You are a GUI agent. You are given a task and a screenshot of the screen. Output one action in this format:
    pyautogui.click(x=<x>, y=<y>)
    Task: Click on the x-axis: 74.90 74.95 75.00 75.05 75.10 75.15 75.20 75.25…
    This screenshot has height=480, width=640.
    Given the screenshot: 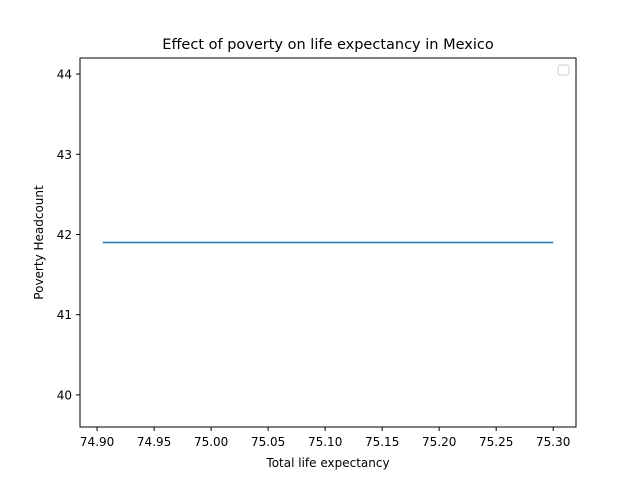 What is the action you would take?
    pyautogui.click(x=325, y=438)
    